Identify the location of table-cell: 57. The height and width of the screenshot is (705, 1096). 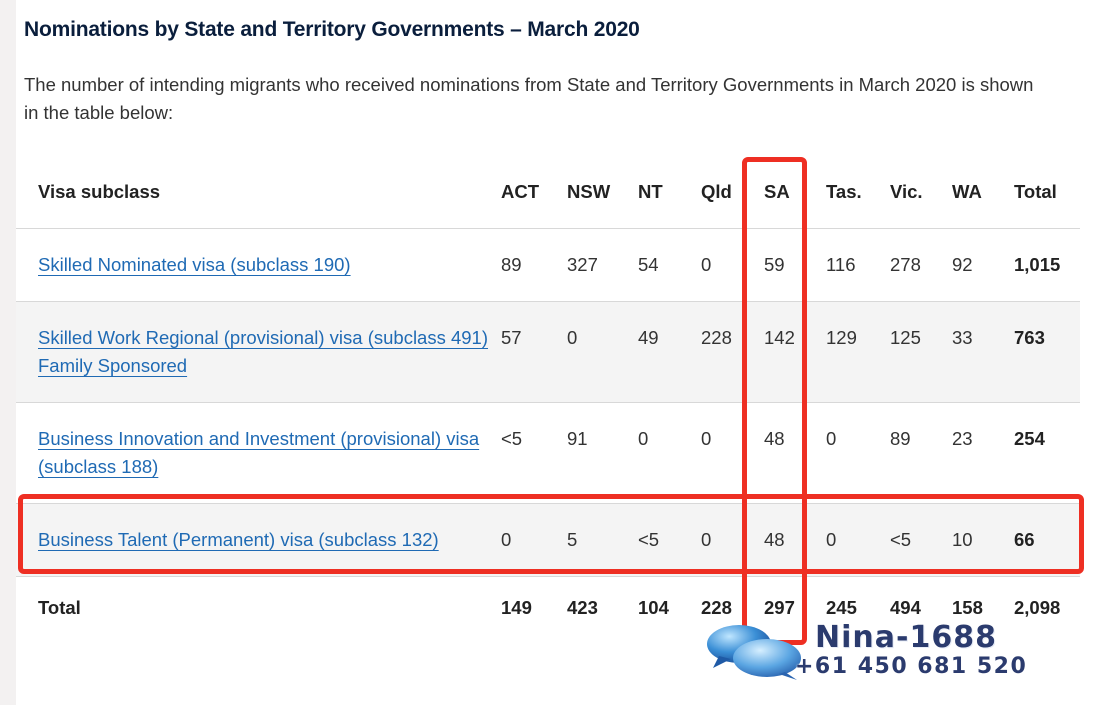
(534, 352).